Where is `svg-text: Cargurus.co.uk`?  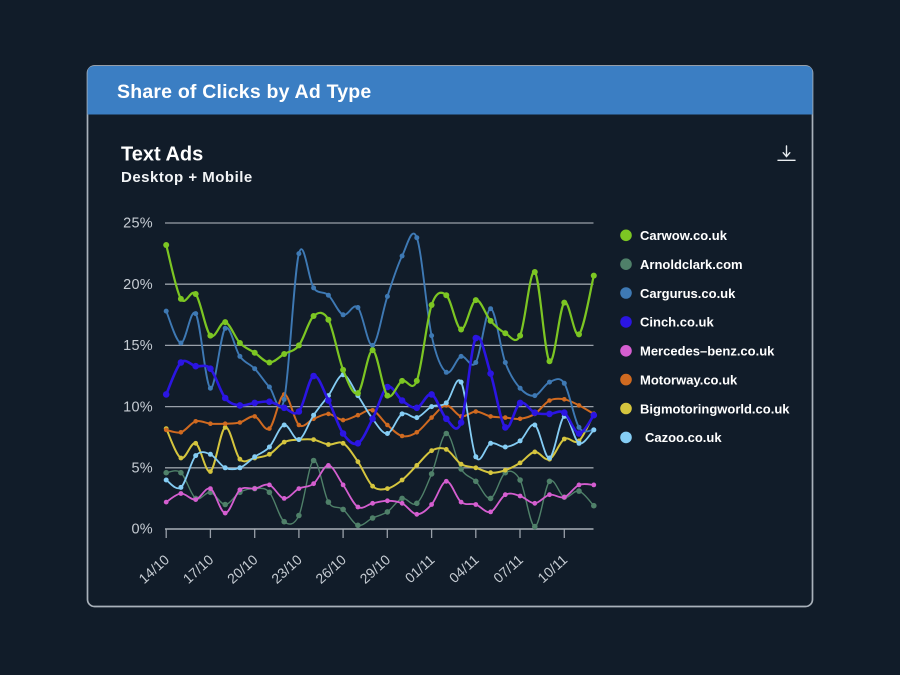
svg-text: Cargurus.co.uk is located at coordinates (688, 293).